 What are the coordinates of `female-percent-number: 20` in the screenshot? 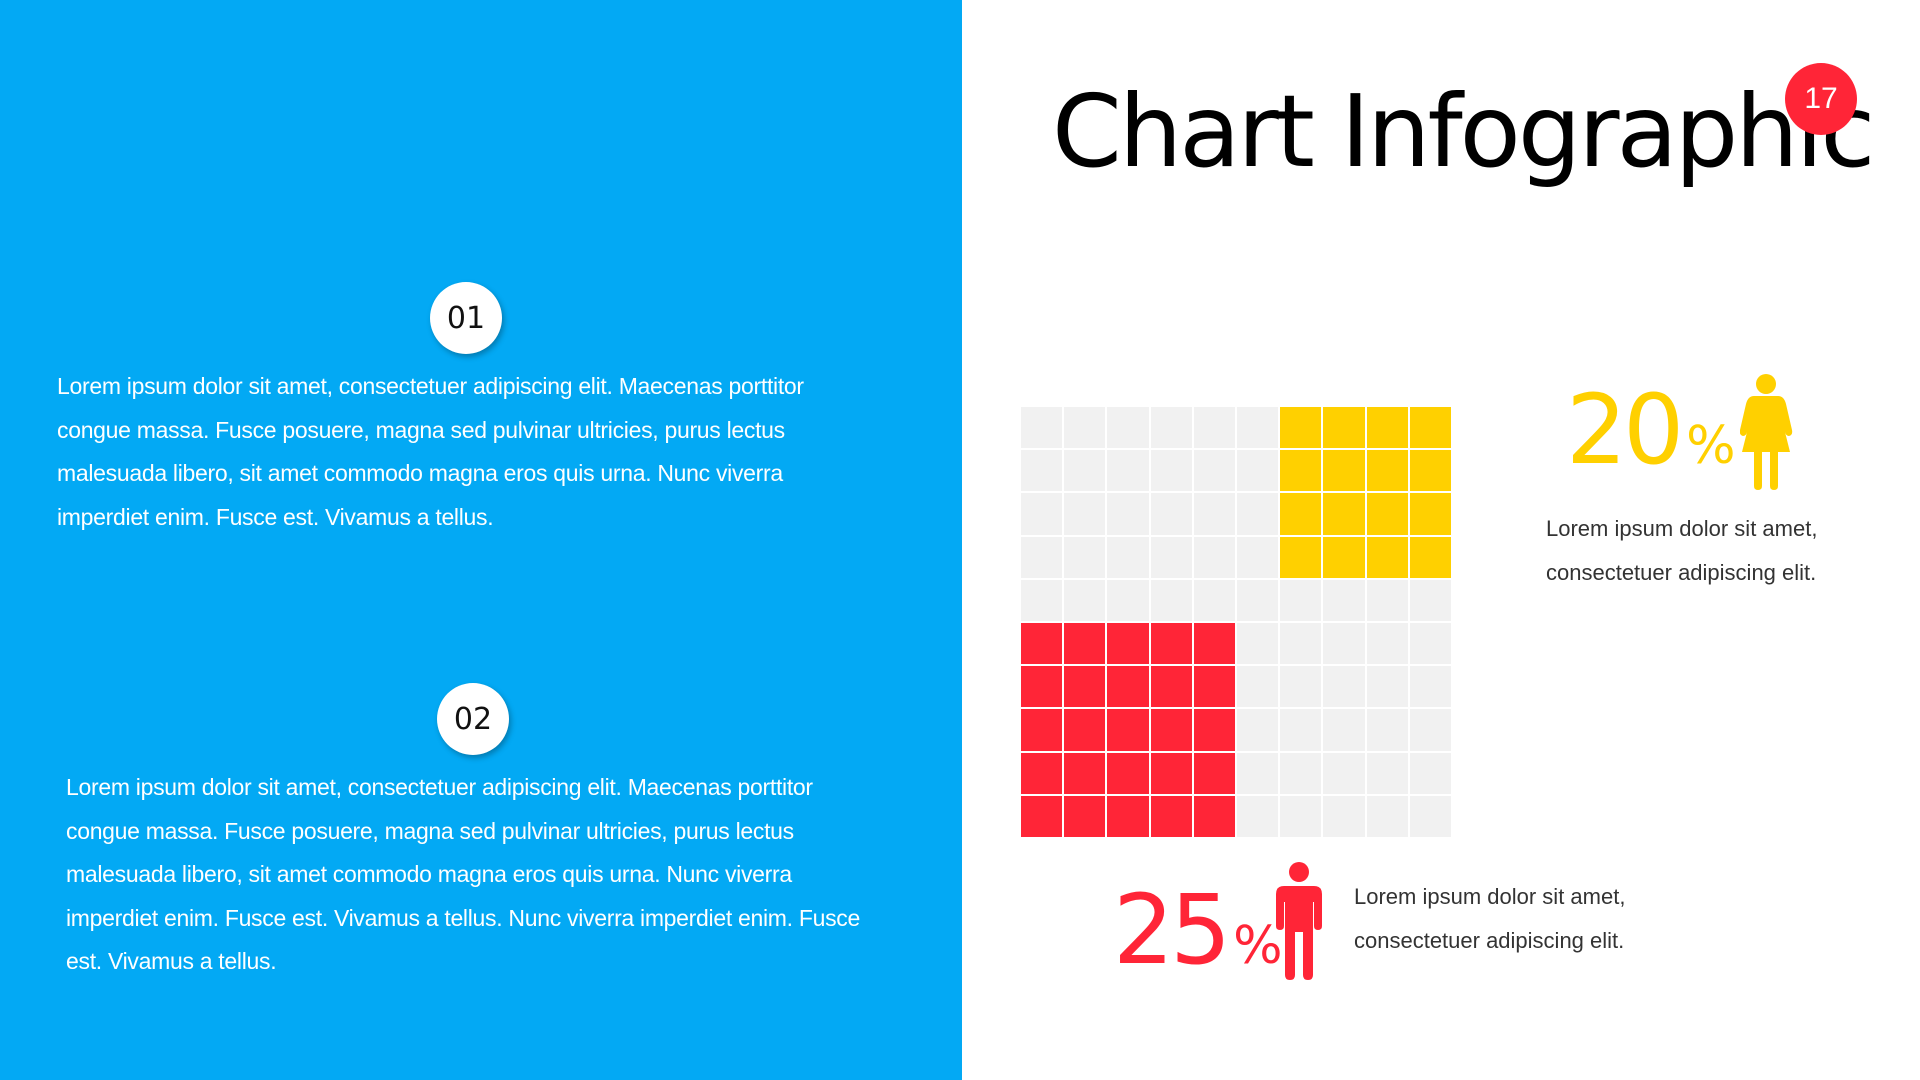 It's located at (1625, 430).